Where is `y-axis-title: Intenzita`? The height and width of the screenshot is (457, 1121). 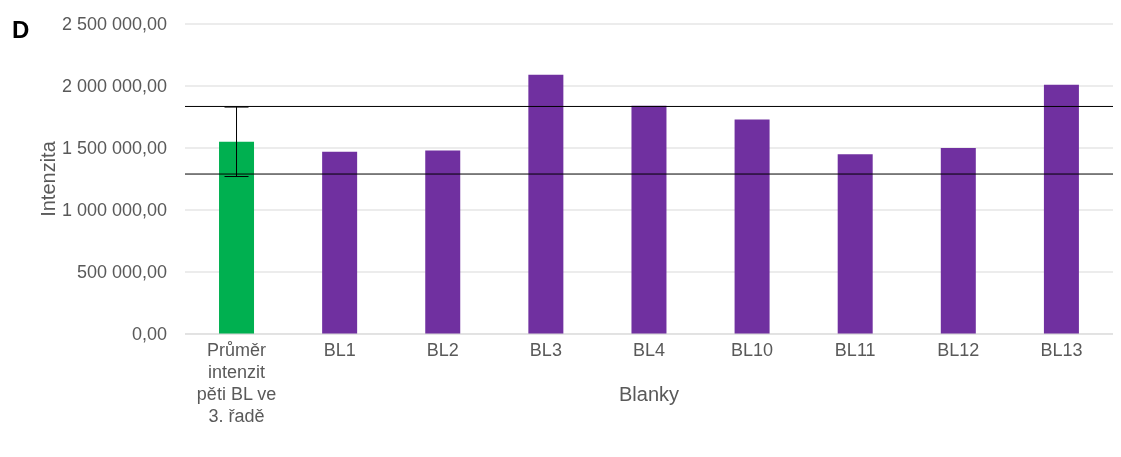 y-axis-title: Intenzita is located at coordinates (48, 178).